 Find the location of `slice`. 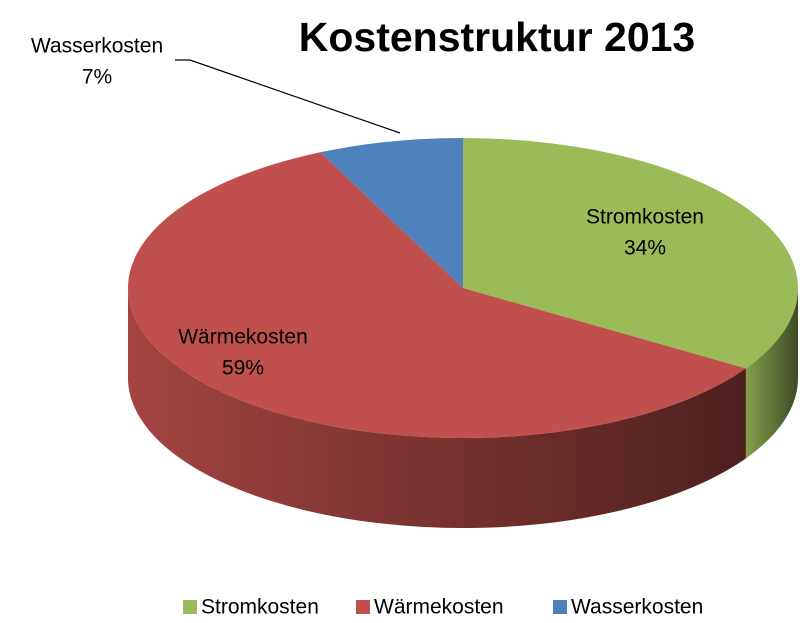

slice is located at coordinates (391, 213).